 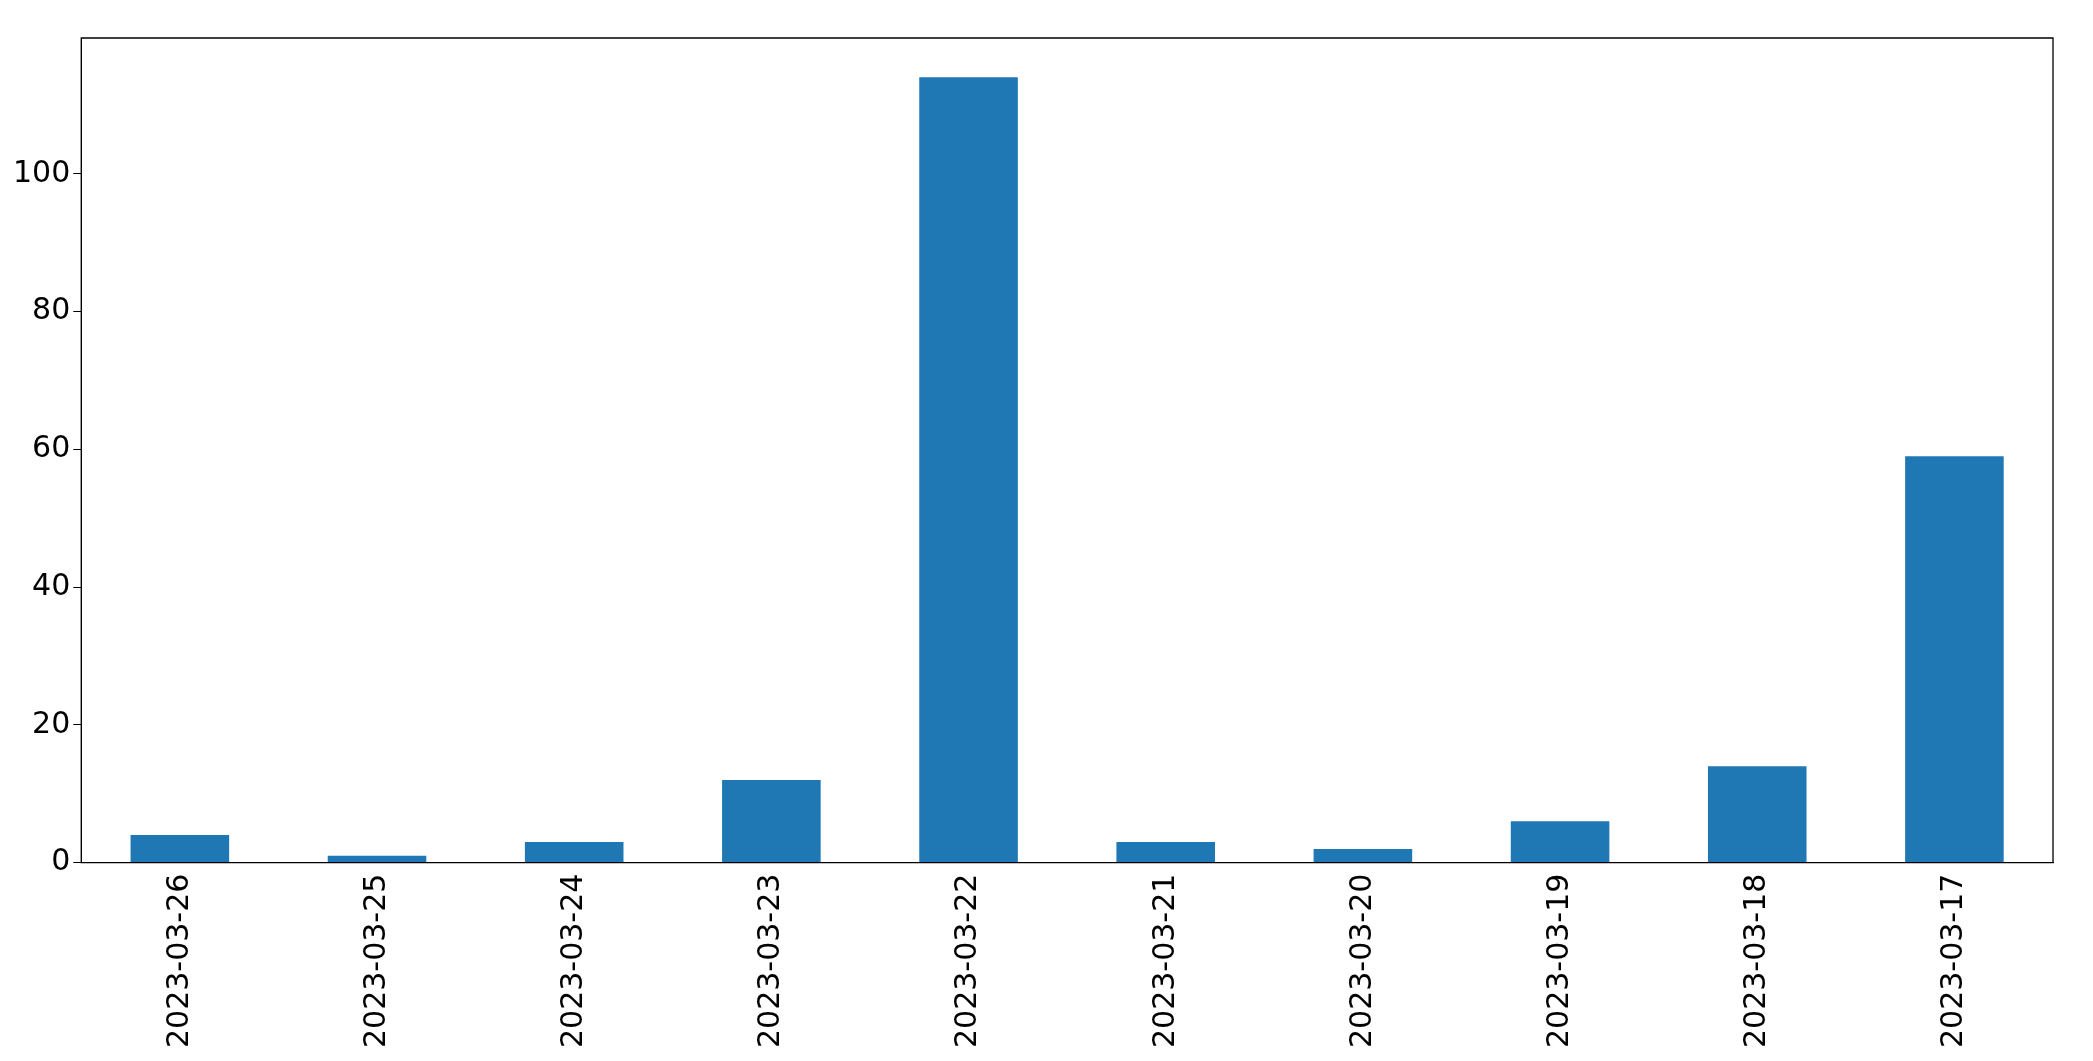 I want to click on y-tick-label: 60, so click(x=51, y=447).